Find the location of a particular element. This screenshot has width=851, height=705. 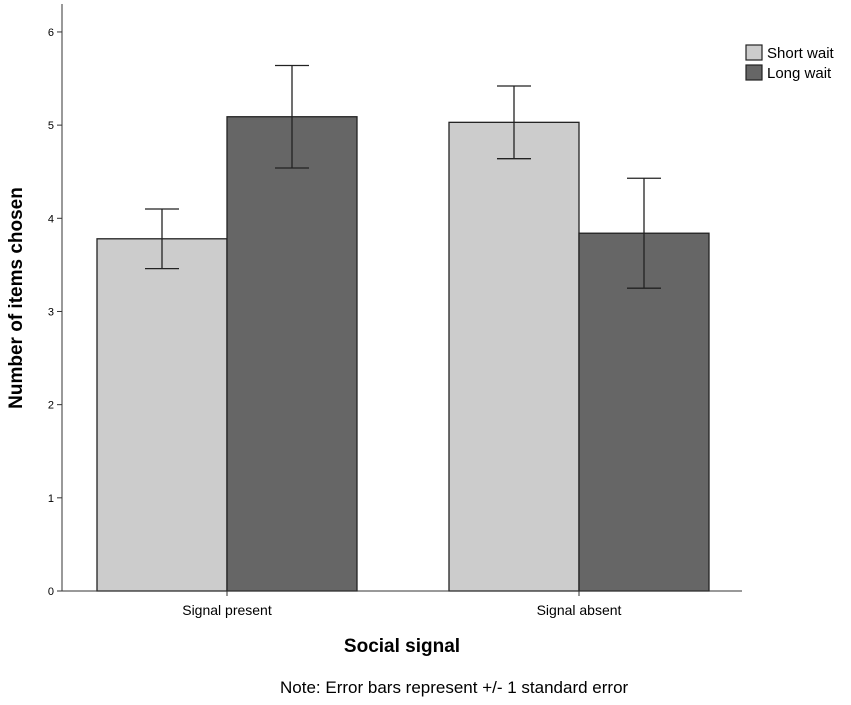

bar-long-wait-signal-present is located at coordinates (292, 354).